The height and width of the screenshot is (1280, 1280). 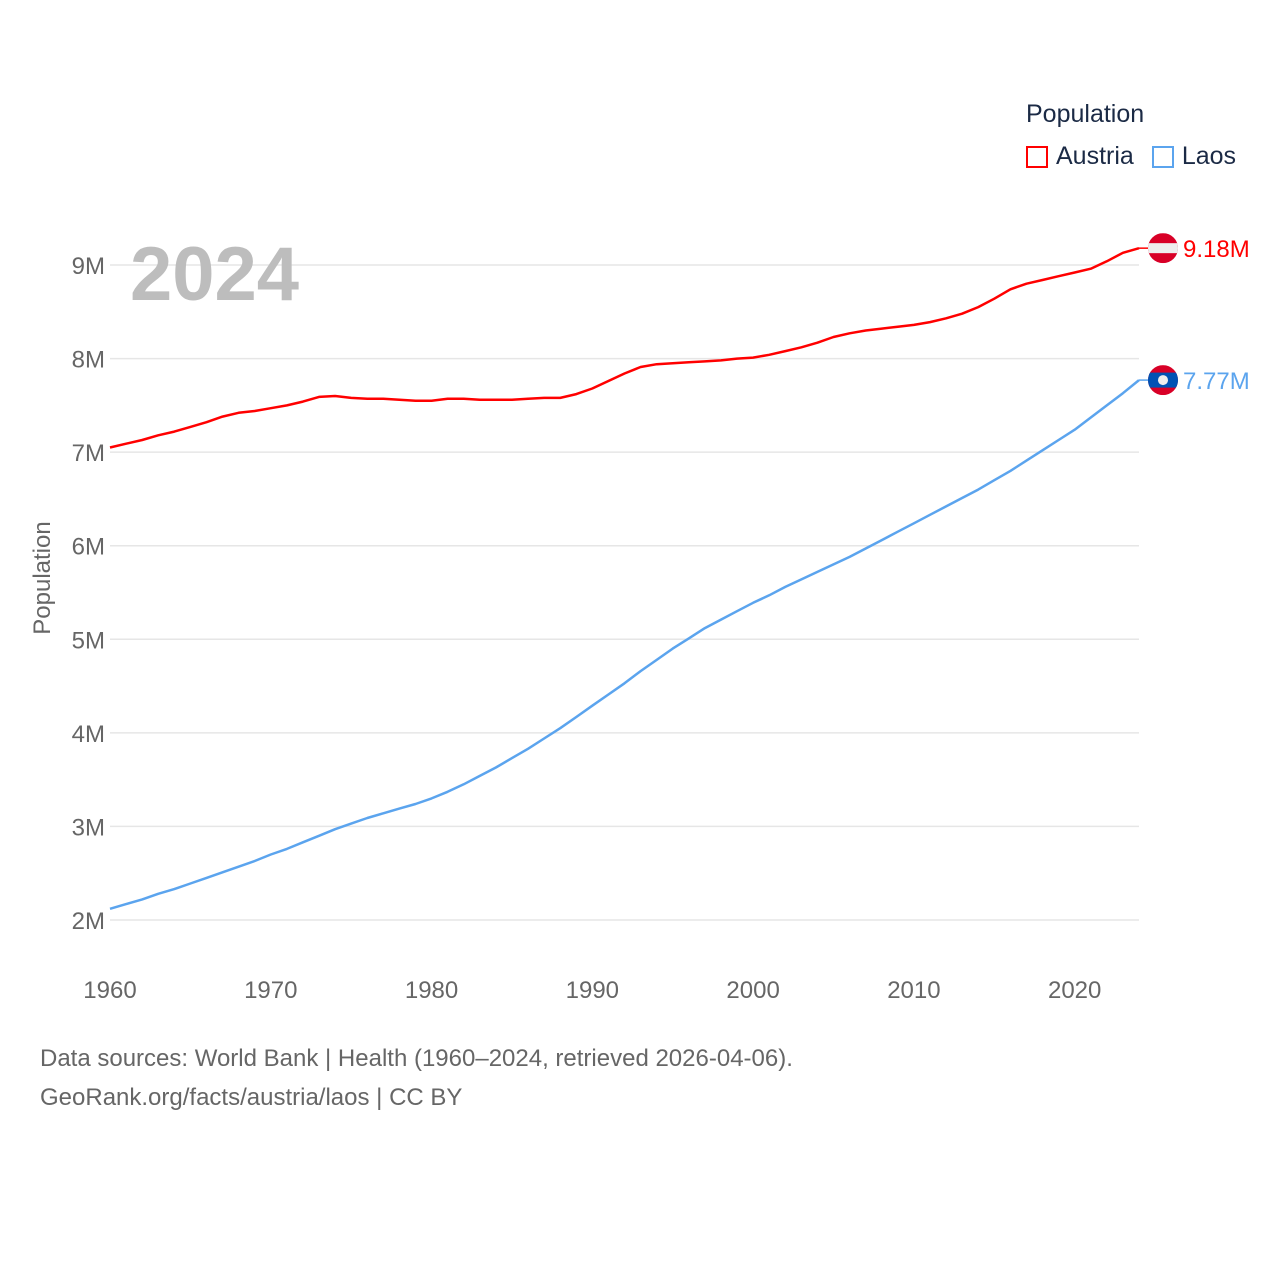 I want to click on legend-label-austria: Austria, so click(x=1095, y=156).